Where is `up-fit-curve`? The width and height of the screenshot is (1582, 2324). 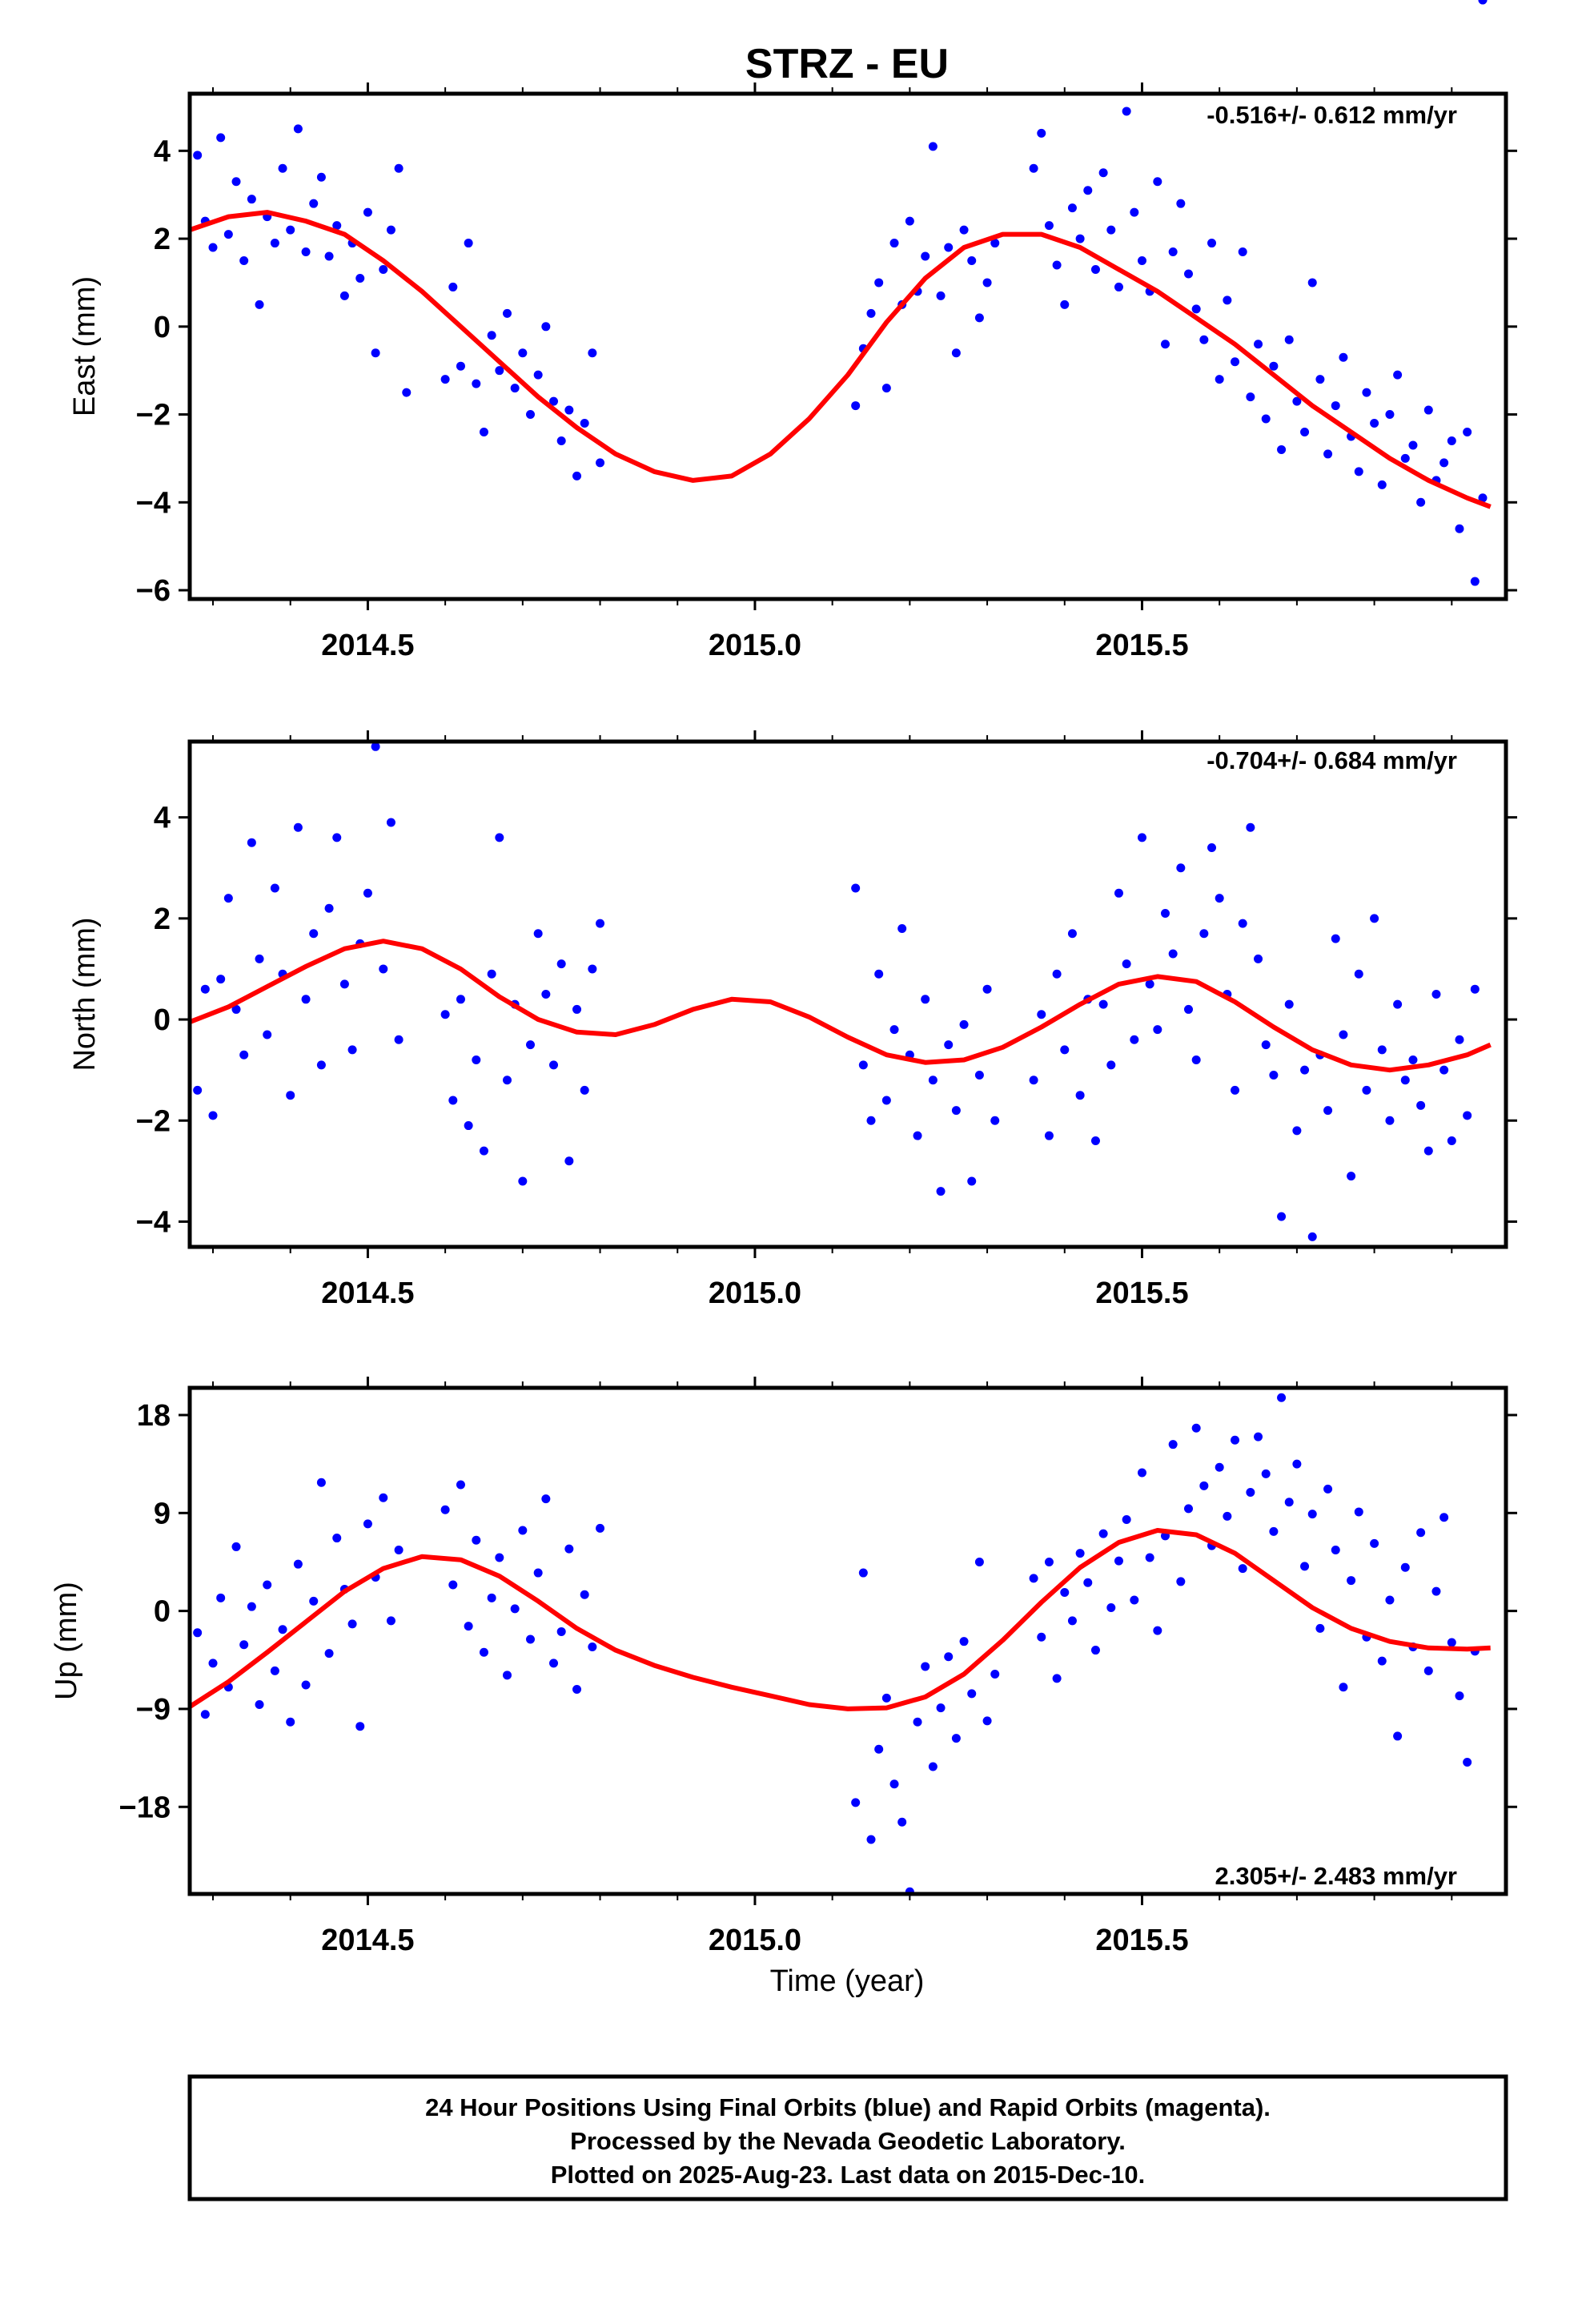 up-fit-curve is located at coordinates (840, 1619).